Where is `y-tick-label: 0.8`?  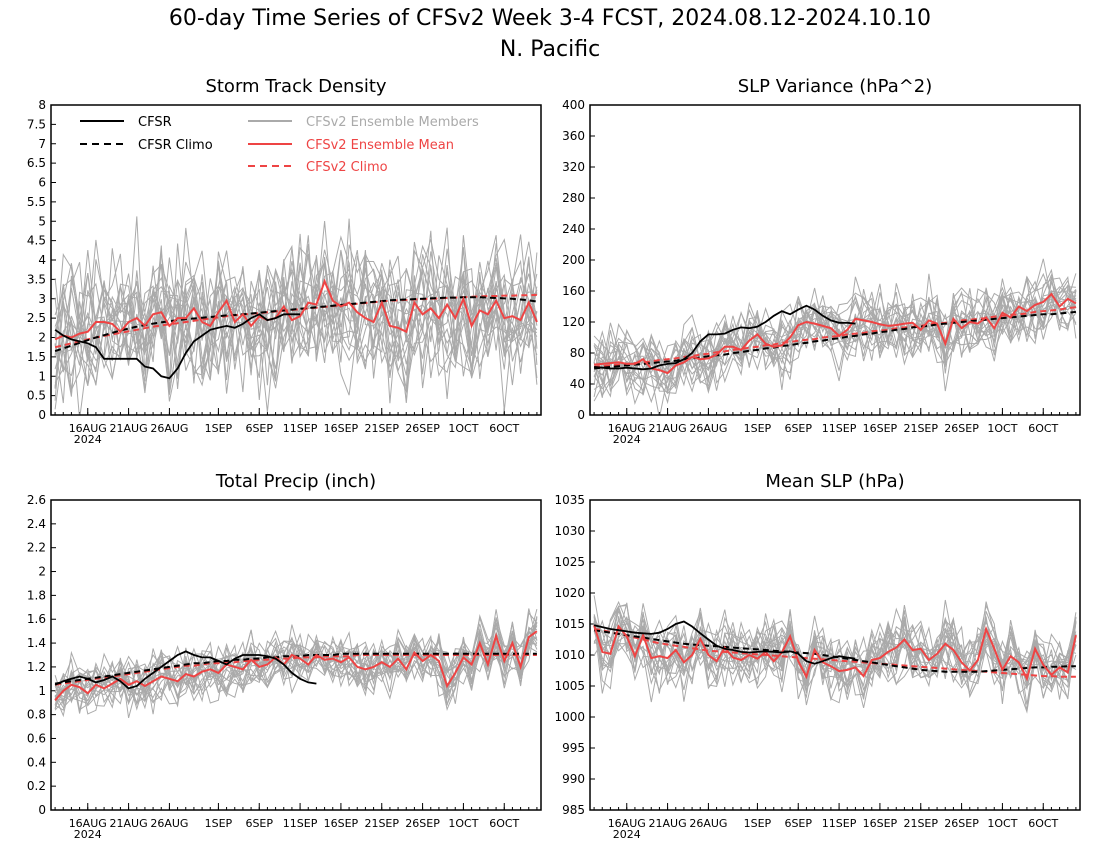
y-tick-label: 0.8 is located at coordinates (36, 715).